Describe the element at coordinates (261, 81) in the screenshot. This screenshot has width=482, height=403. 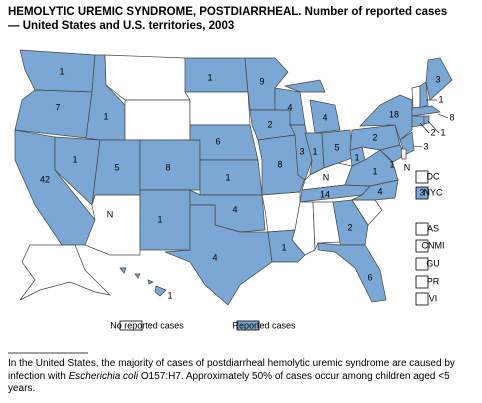
I see `state-value: 9` at that location.